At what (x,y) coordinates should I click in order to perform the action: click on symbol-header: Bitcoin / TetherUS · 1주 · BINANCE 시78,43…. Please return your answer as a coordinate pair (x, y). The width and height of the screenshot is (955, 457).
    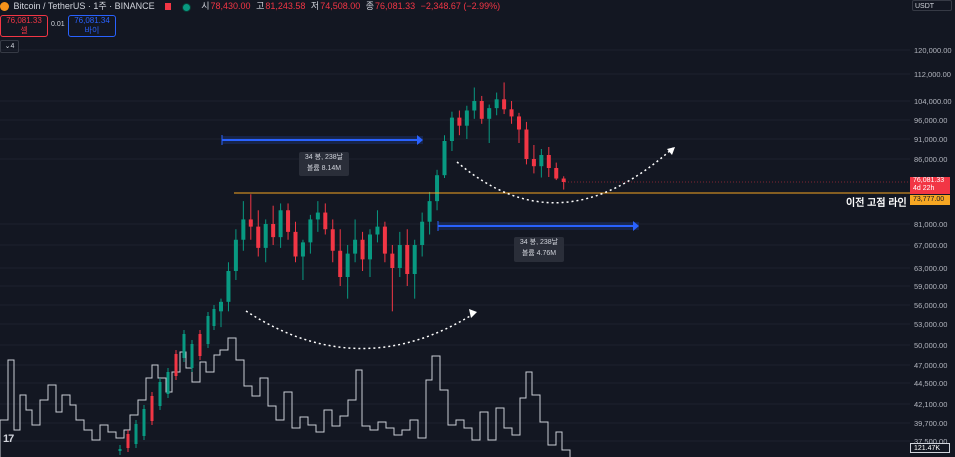
    Looking at the image, I should click on (455, 6).